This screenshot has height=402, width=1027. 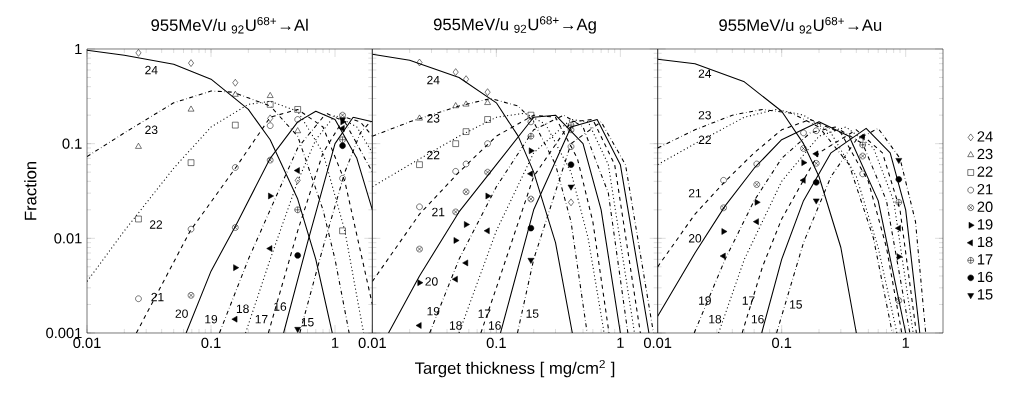 I want to click on chart-title: 955MeV/u $_{92}$U$^{68+}$→Au, so click(x=800, y=25).